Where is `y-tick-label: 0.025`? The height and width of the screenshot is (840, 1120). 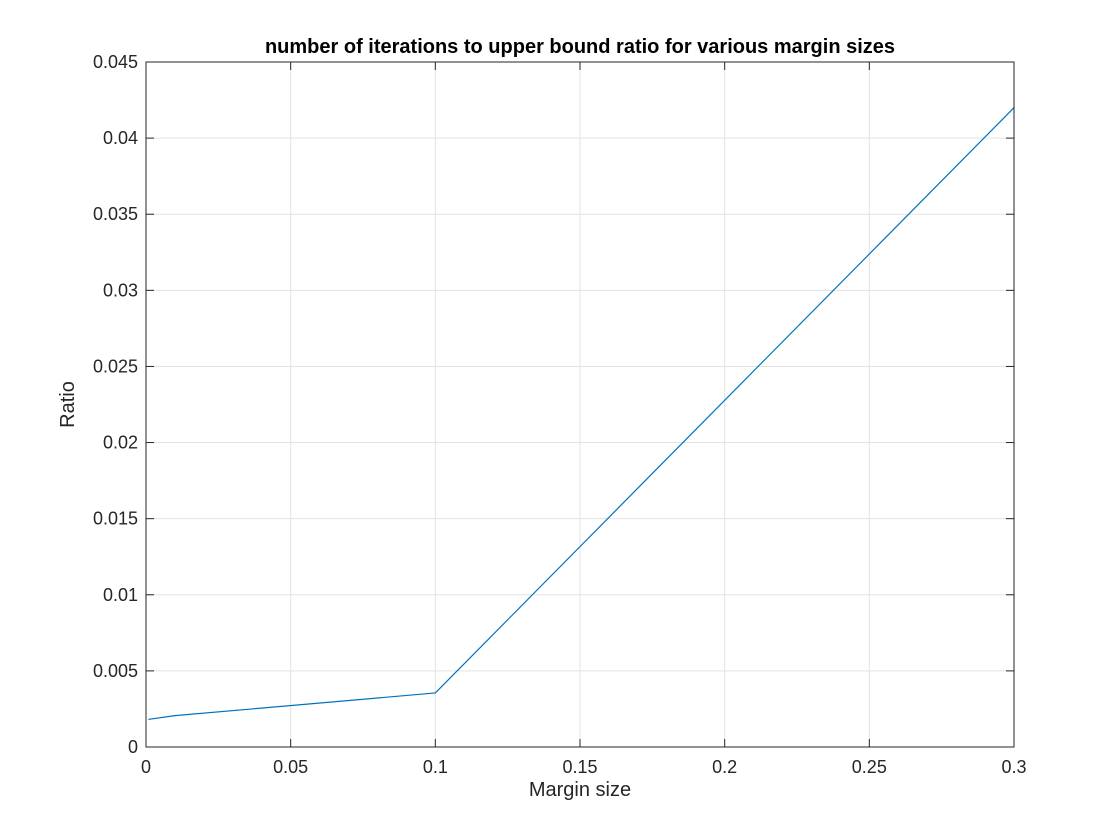
y-tick-label: 0.025 is located at coordinates (115, 366).